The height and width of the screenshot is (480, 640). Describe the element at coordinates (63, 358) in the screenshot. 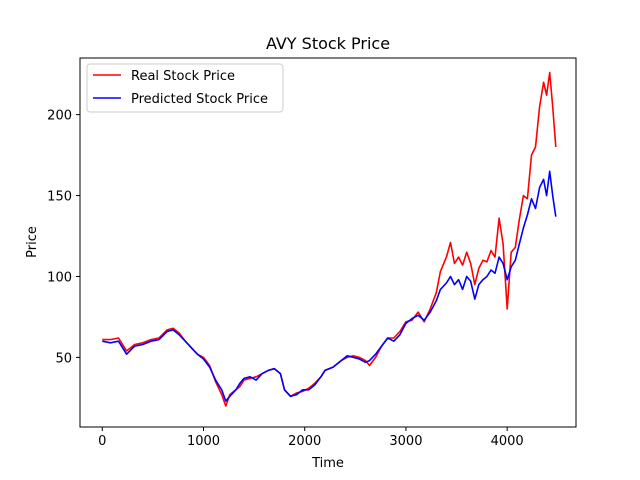

I see `y-tick-label: 50` at that location.